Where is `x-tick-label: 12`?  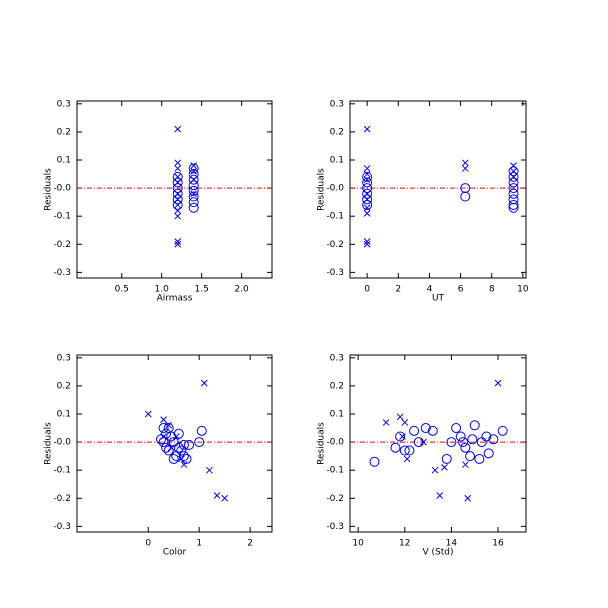 x-tick-label: 12 is located at coordinates (404, 544).